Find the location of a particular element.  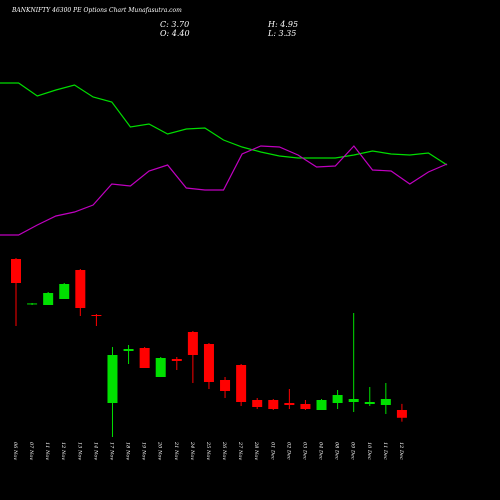

ohlc-high: H: 4.95 is located at coordinates (282, 24).